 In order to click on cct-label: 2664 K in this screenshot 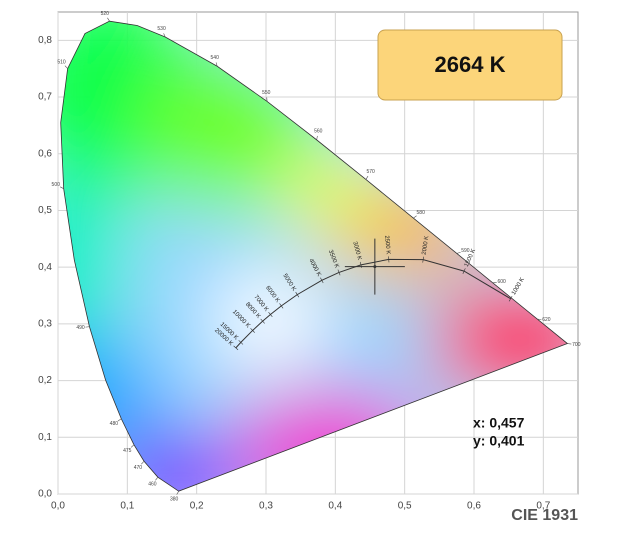, I will do `click(470, 64)`.